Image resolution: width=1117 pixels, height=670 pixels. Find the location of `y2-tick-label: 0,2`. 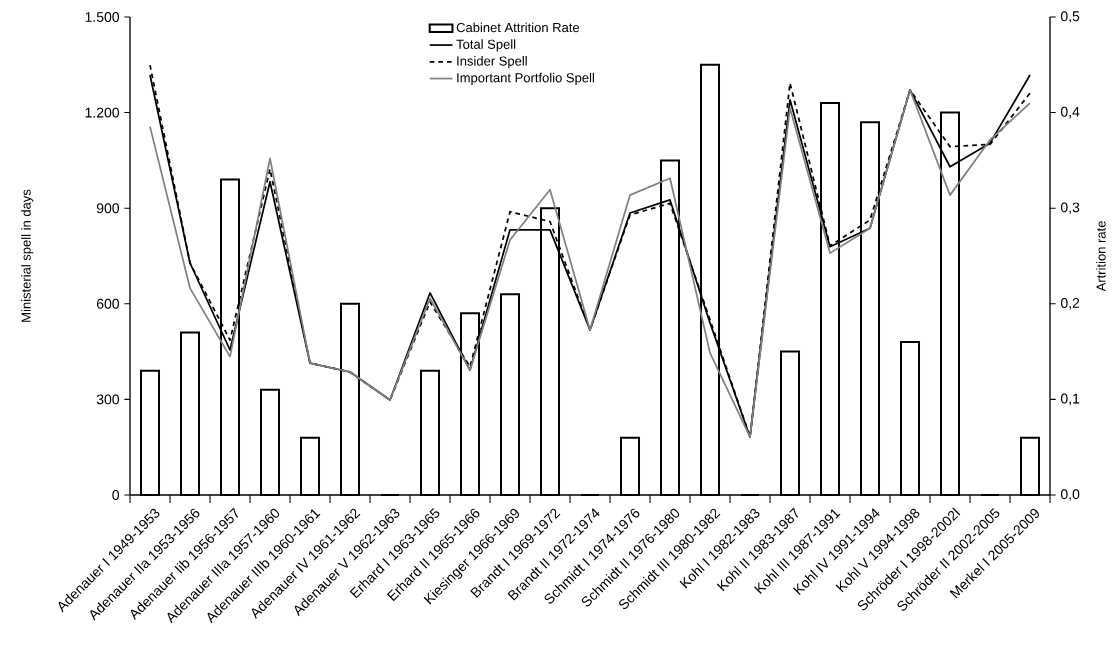

y2-tick-label: 0,2 is located at coordinates (1070, 304).